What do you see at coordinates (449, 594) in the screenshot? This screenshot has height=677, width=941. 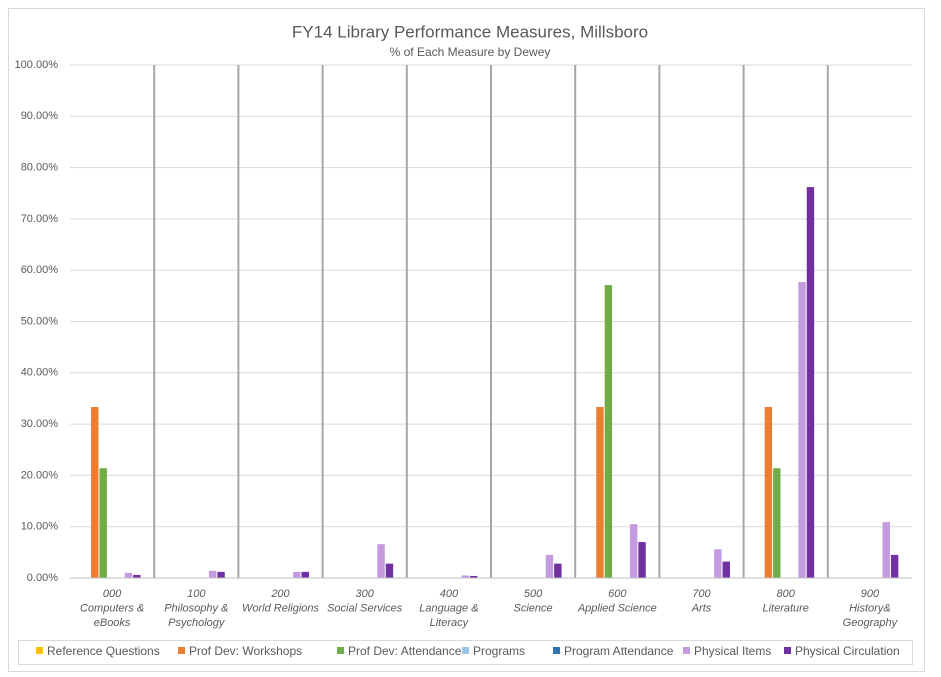 I see `x-tick-label: 400` at bounding box center [449, 594].